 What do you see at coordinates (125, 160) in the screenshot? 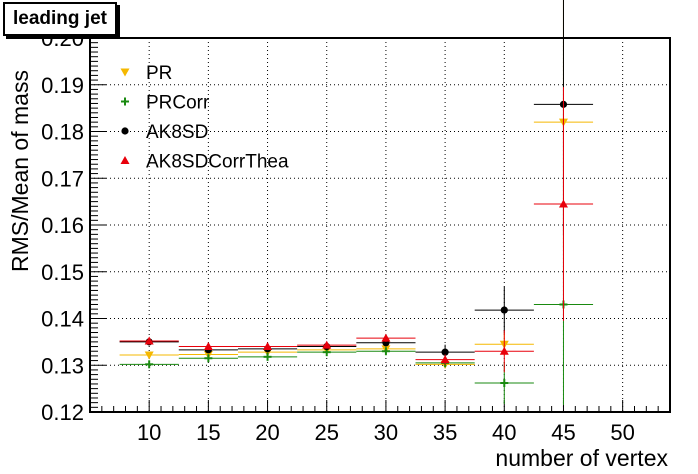
I see `legend-marker-ak8sdcorrthea` at bounding box center [125, 160].